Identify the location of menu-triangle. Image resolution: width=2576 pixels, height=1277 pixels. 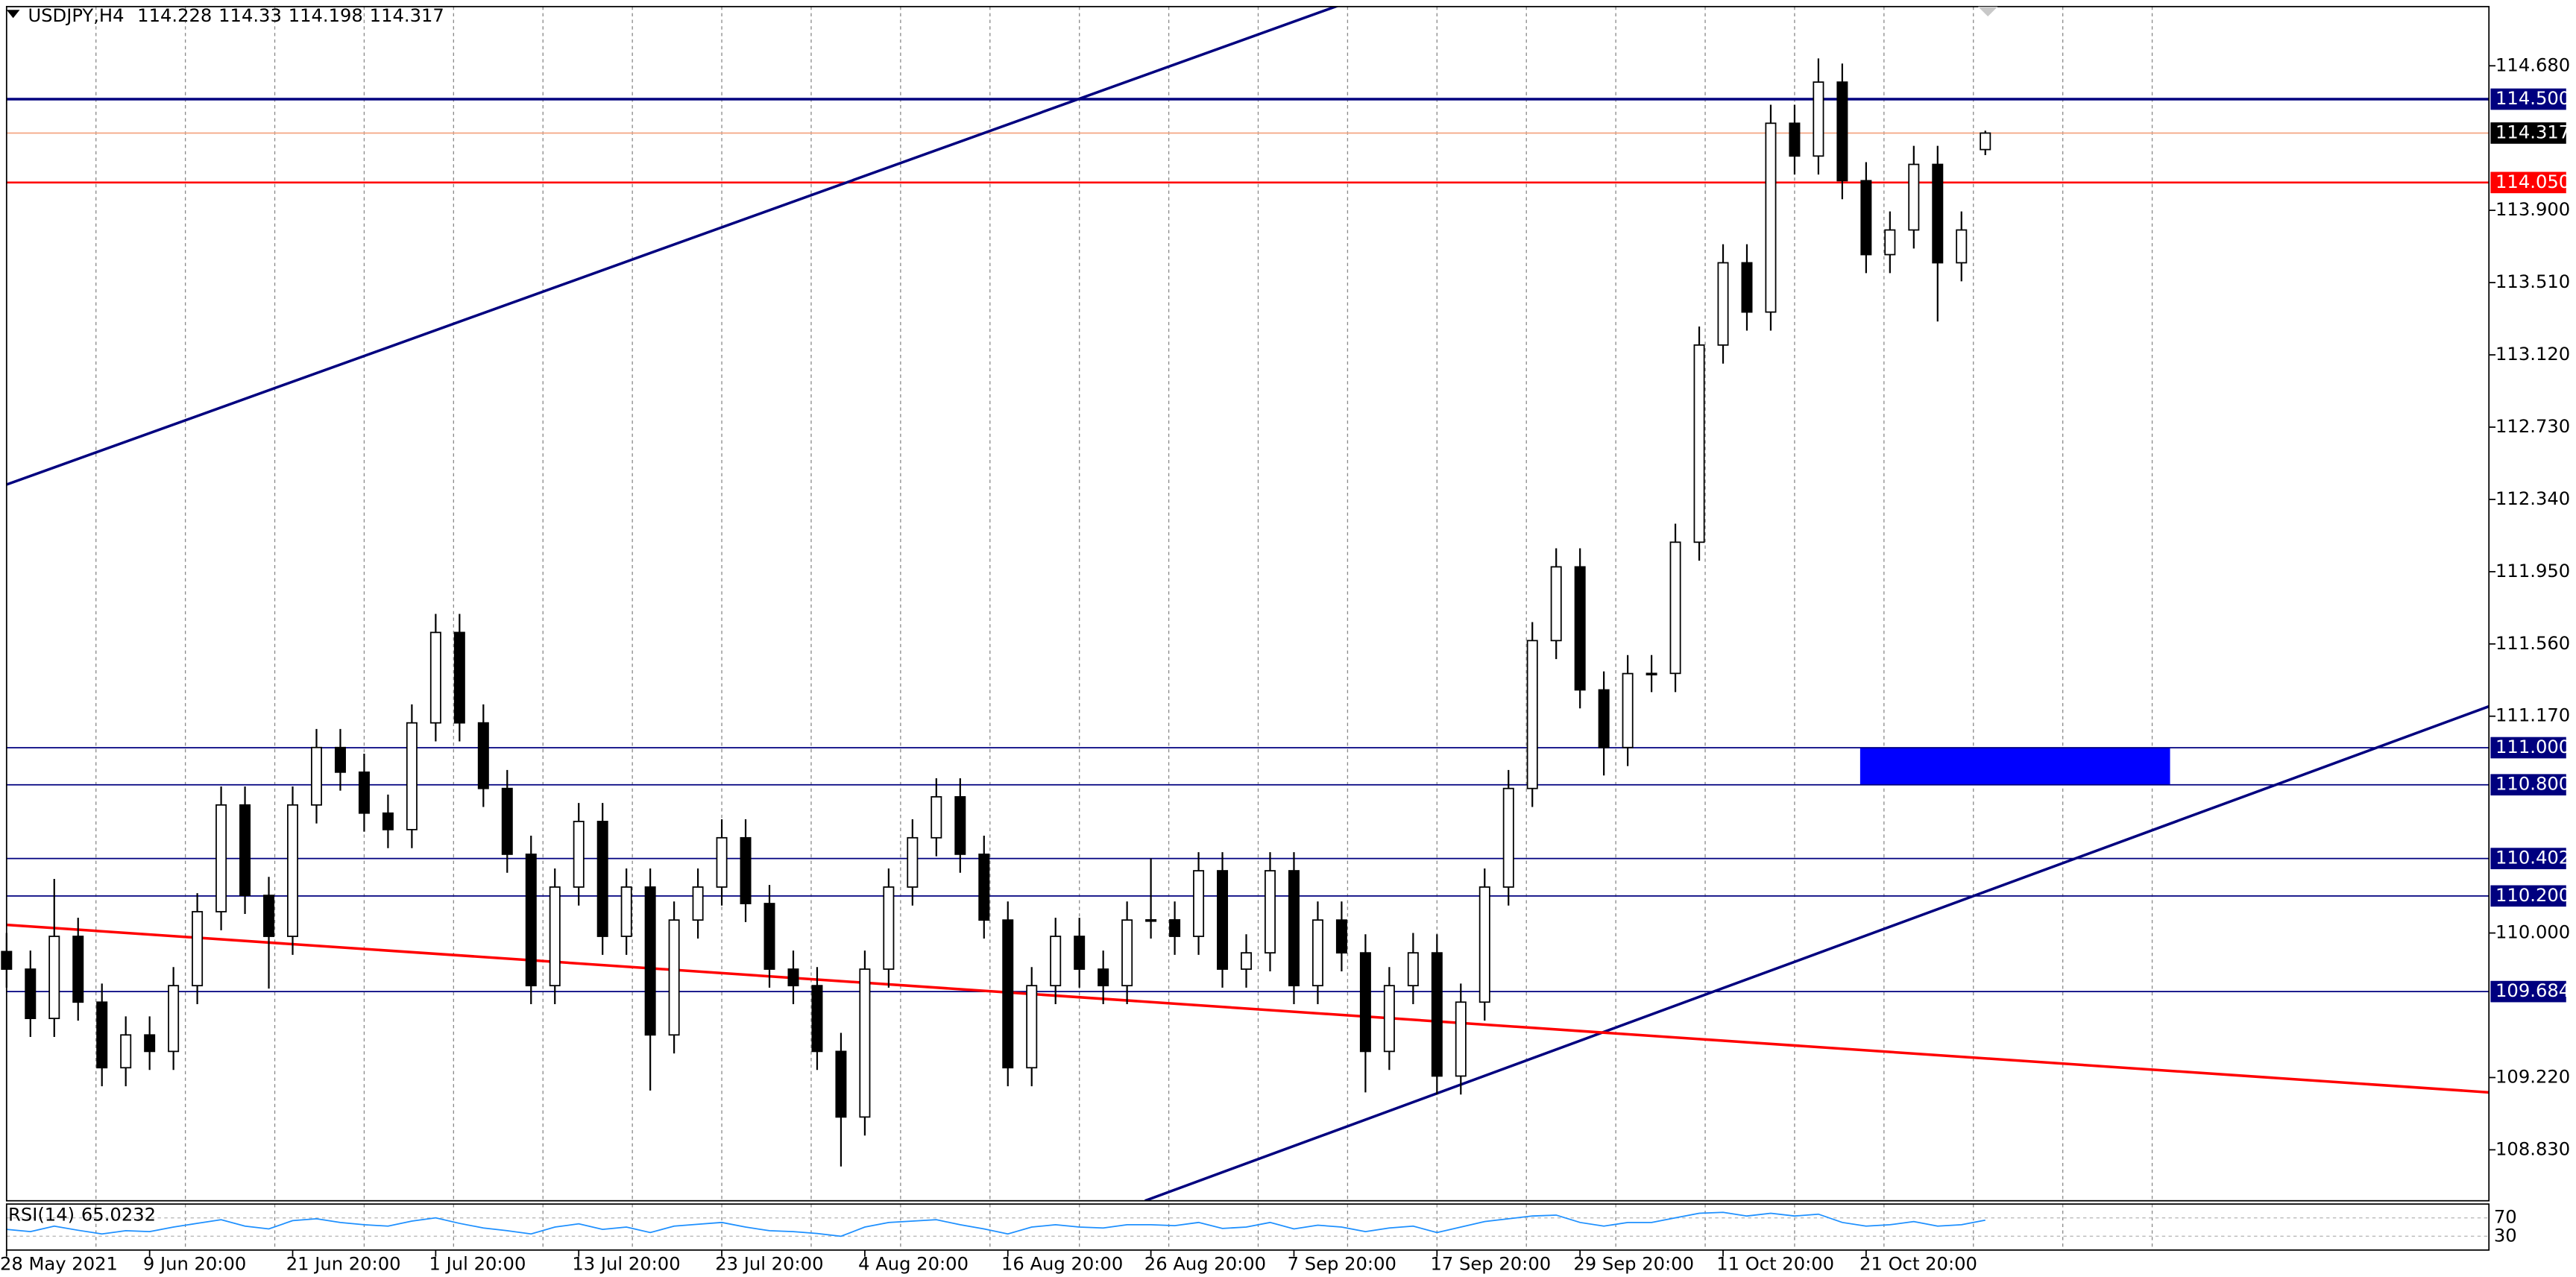
(13, 14).